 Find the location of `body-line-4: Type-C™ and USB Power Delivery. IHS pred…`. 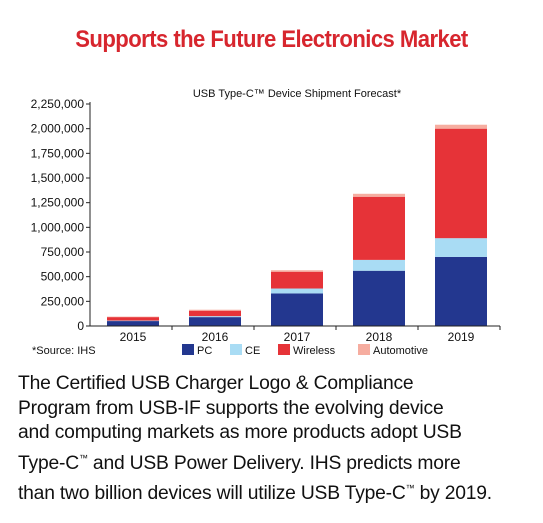

body-line-4: Type-C™ and USB Power Delivery. IHS pred… is located at coordinates (278, 461).